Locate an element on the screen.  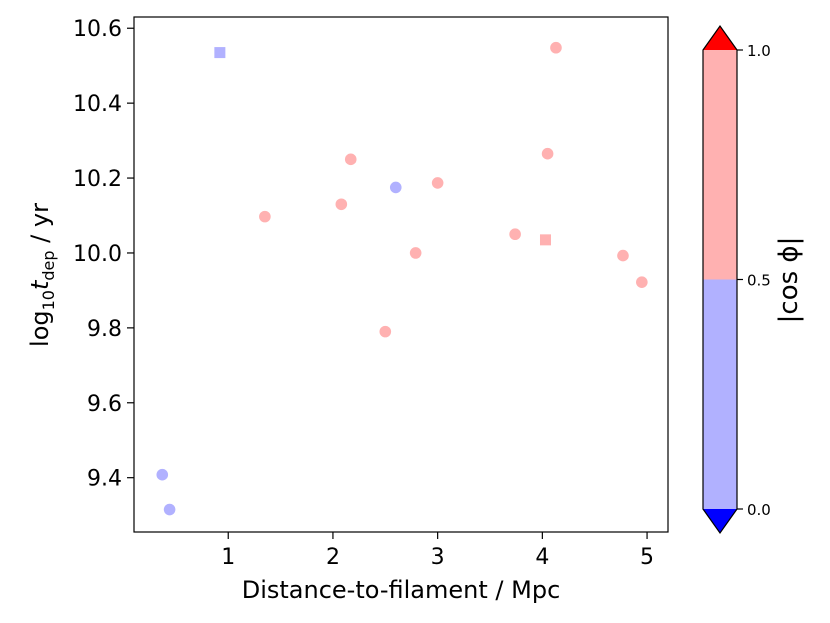
x-tick-label: 1 is located at coordinates (228, 557).